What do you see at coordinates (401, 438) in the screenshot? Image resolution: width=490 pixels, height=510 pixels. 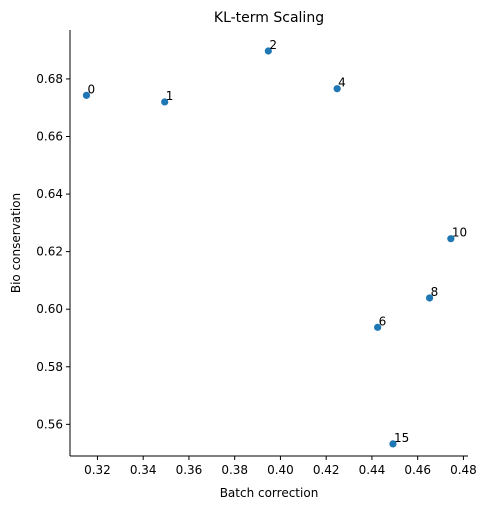 I see `data-point-label: 15` at bounding box center [401, 438].